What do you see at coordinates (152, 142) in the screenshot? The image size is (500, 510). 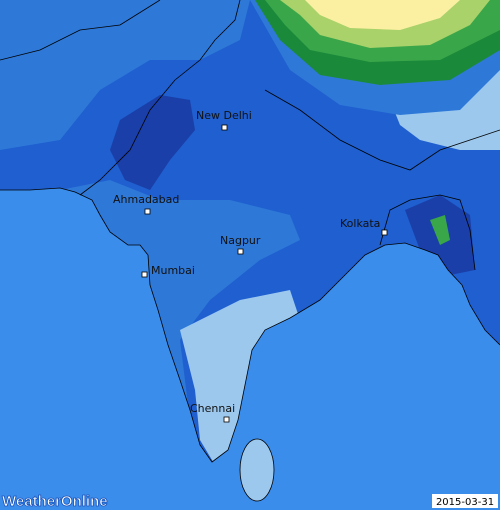 I see `zone-navy` at bounding box center [152, 142].